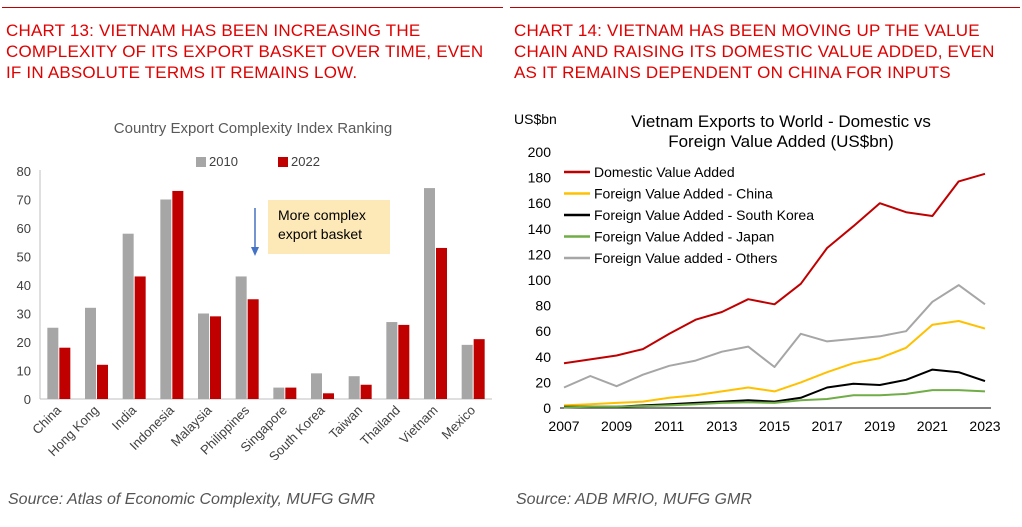 This screenshot has width=1022, height=527. What do you see at coordinates (46, 419) in the screenshot?
I see `x-tick-label: China` at bounding box center [46, 419].